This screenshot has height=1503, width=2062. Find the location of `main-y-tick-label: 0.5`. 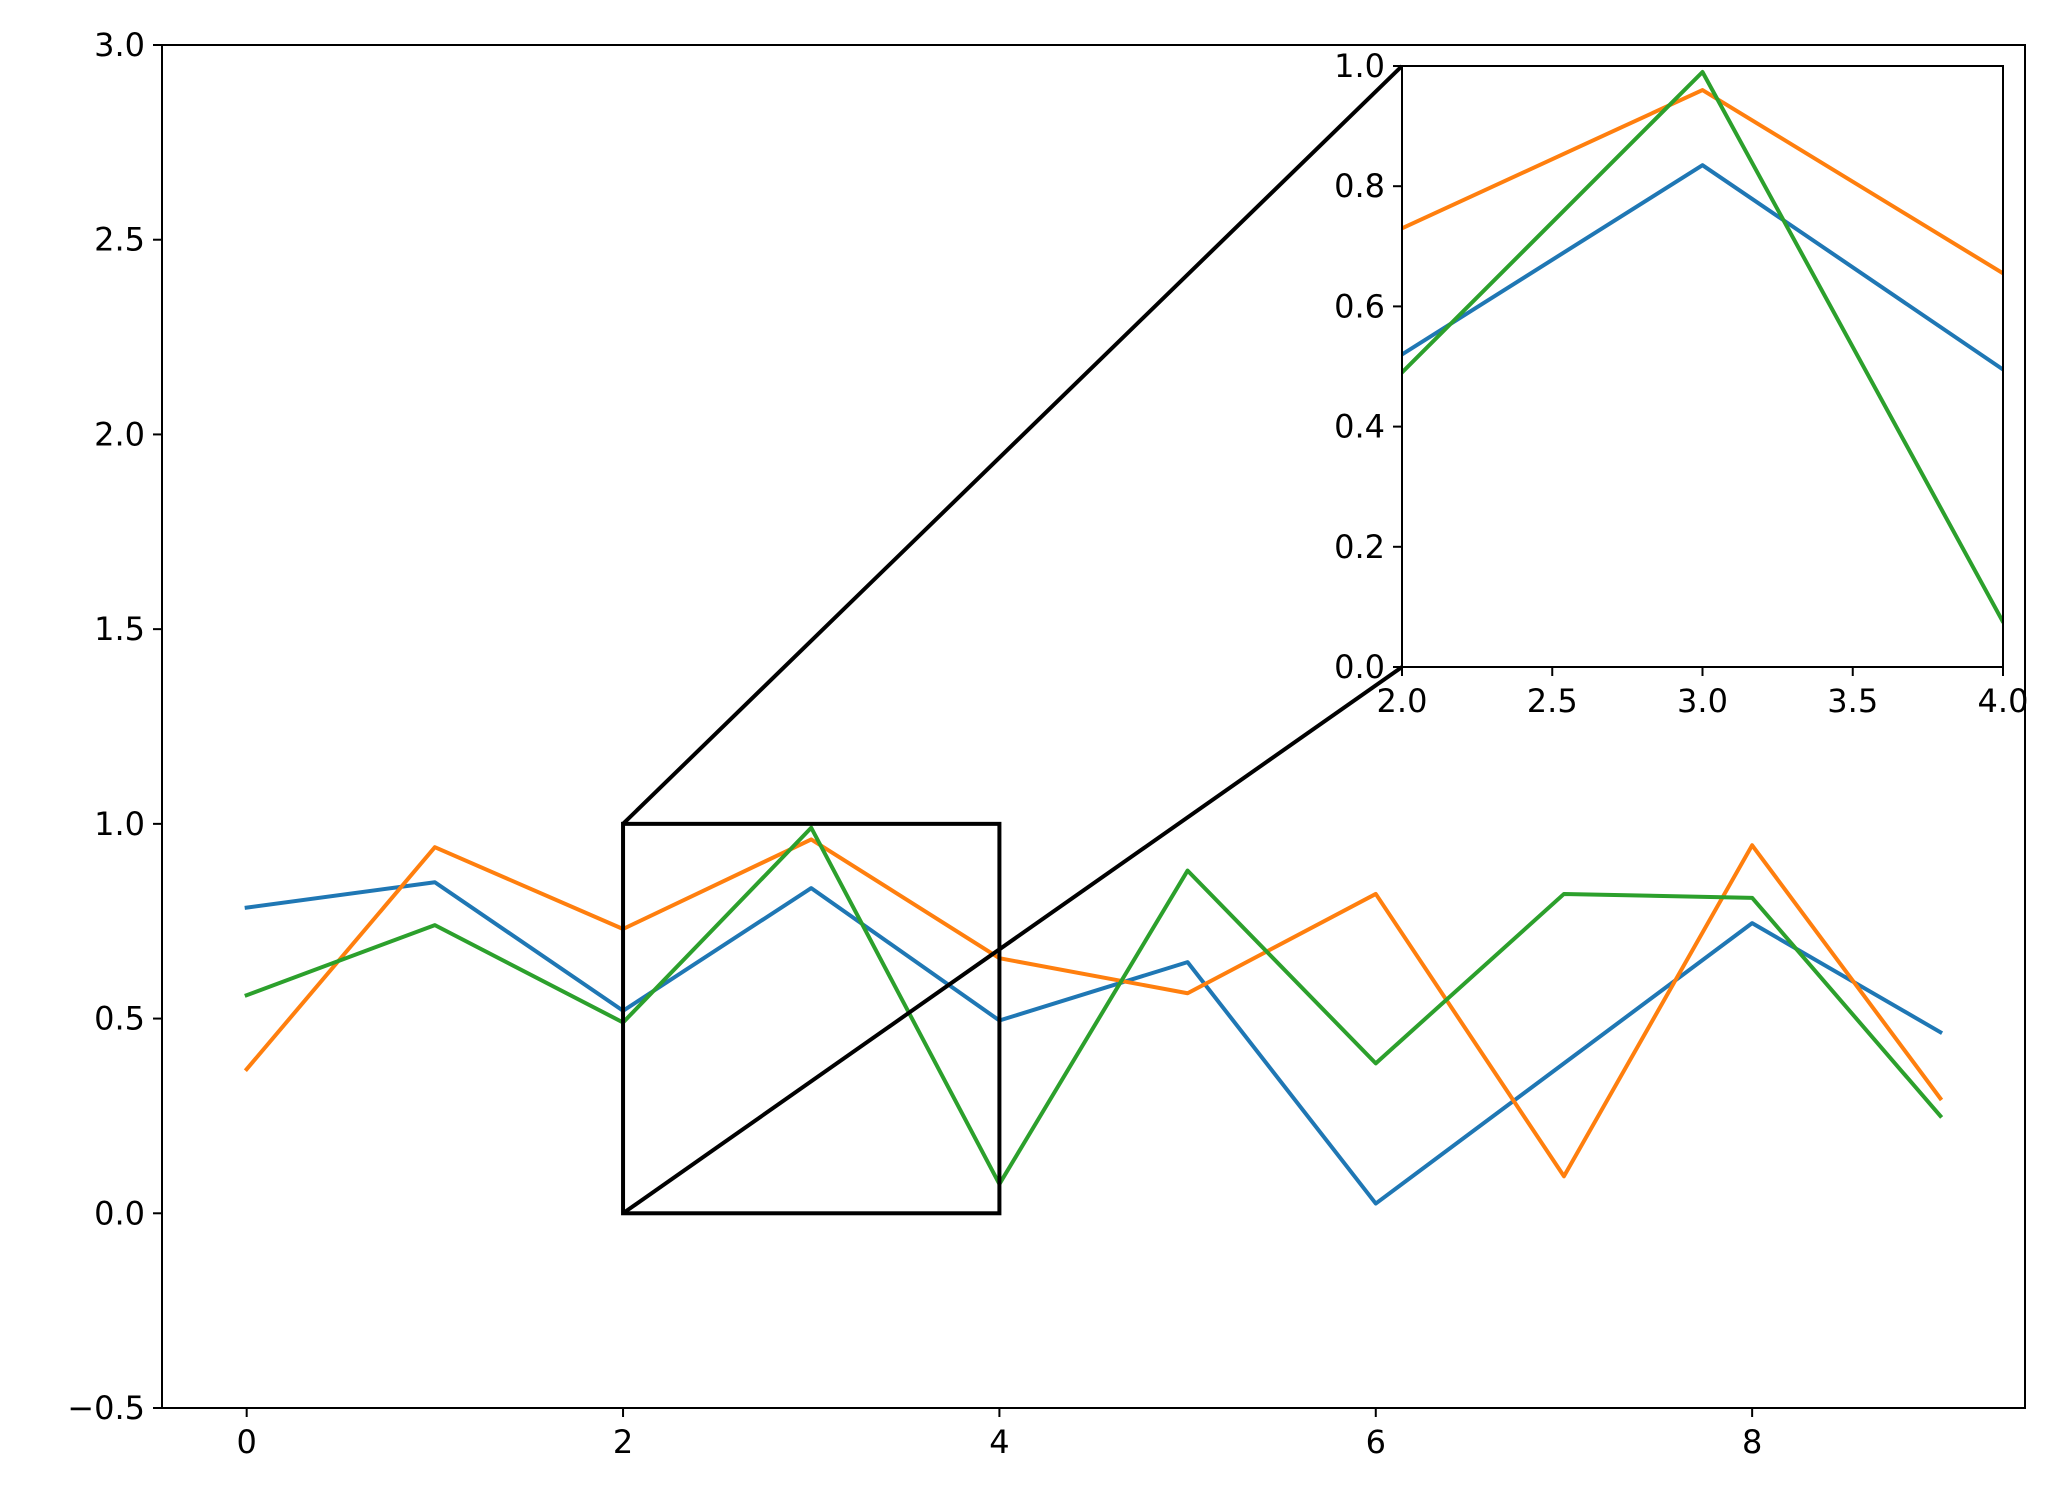

main-y-tick-label: 0.5 is located at coordinates (119, 1019).